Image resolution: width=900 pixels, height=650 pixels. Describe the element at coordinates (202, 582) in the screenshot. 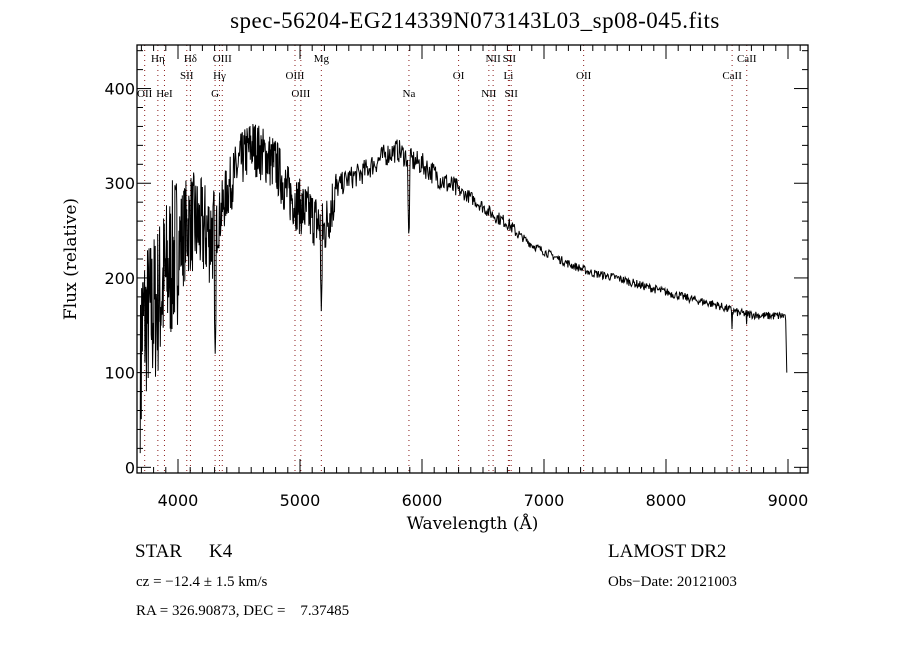

I see `redshift-text: cz = −12.4 ± 1.5 km/s` at that location.